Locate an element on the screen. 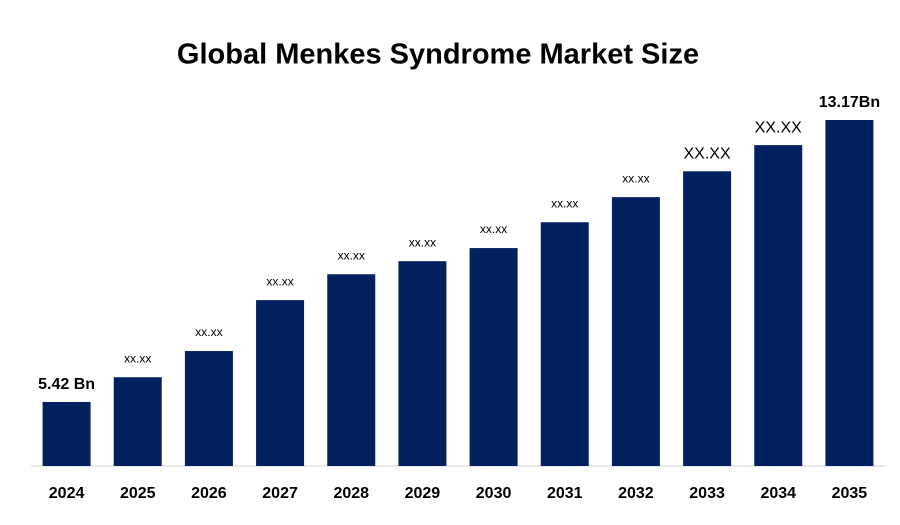 The width and height of the screenshot is (900, 525). x-tick-label: 2034 is located at coordinates (778, 493).